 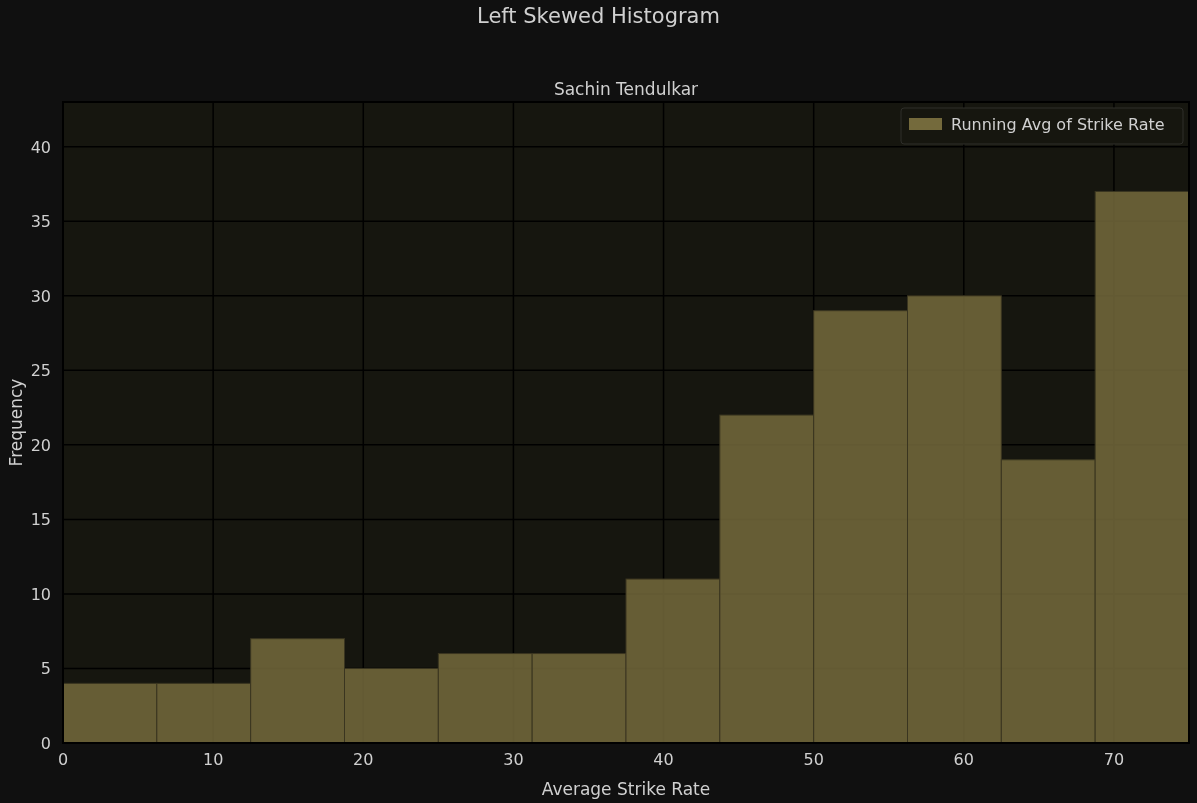 I want to click on chart-title: Left Skewed Histogram, so click(x=598, y=16).